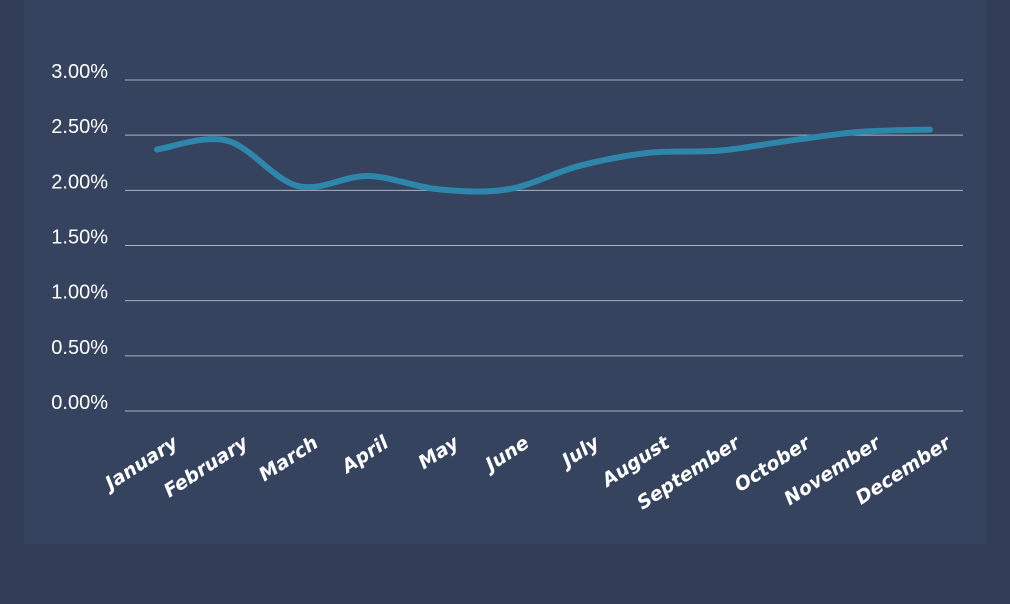 The image size is (1010, 604). What do you see at coordinates (364, 454) in the screenshot?
I see `x-tick-label: April` at bounding box center [364, 454].